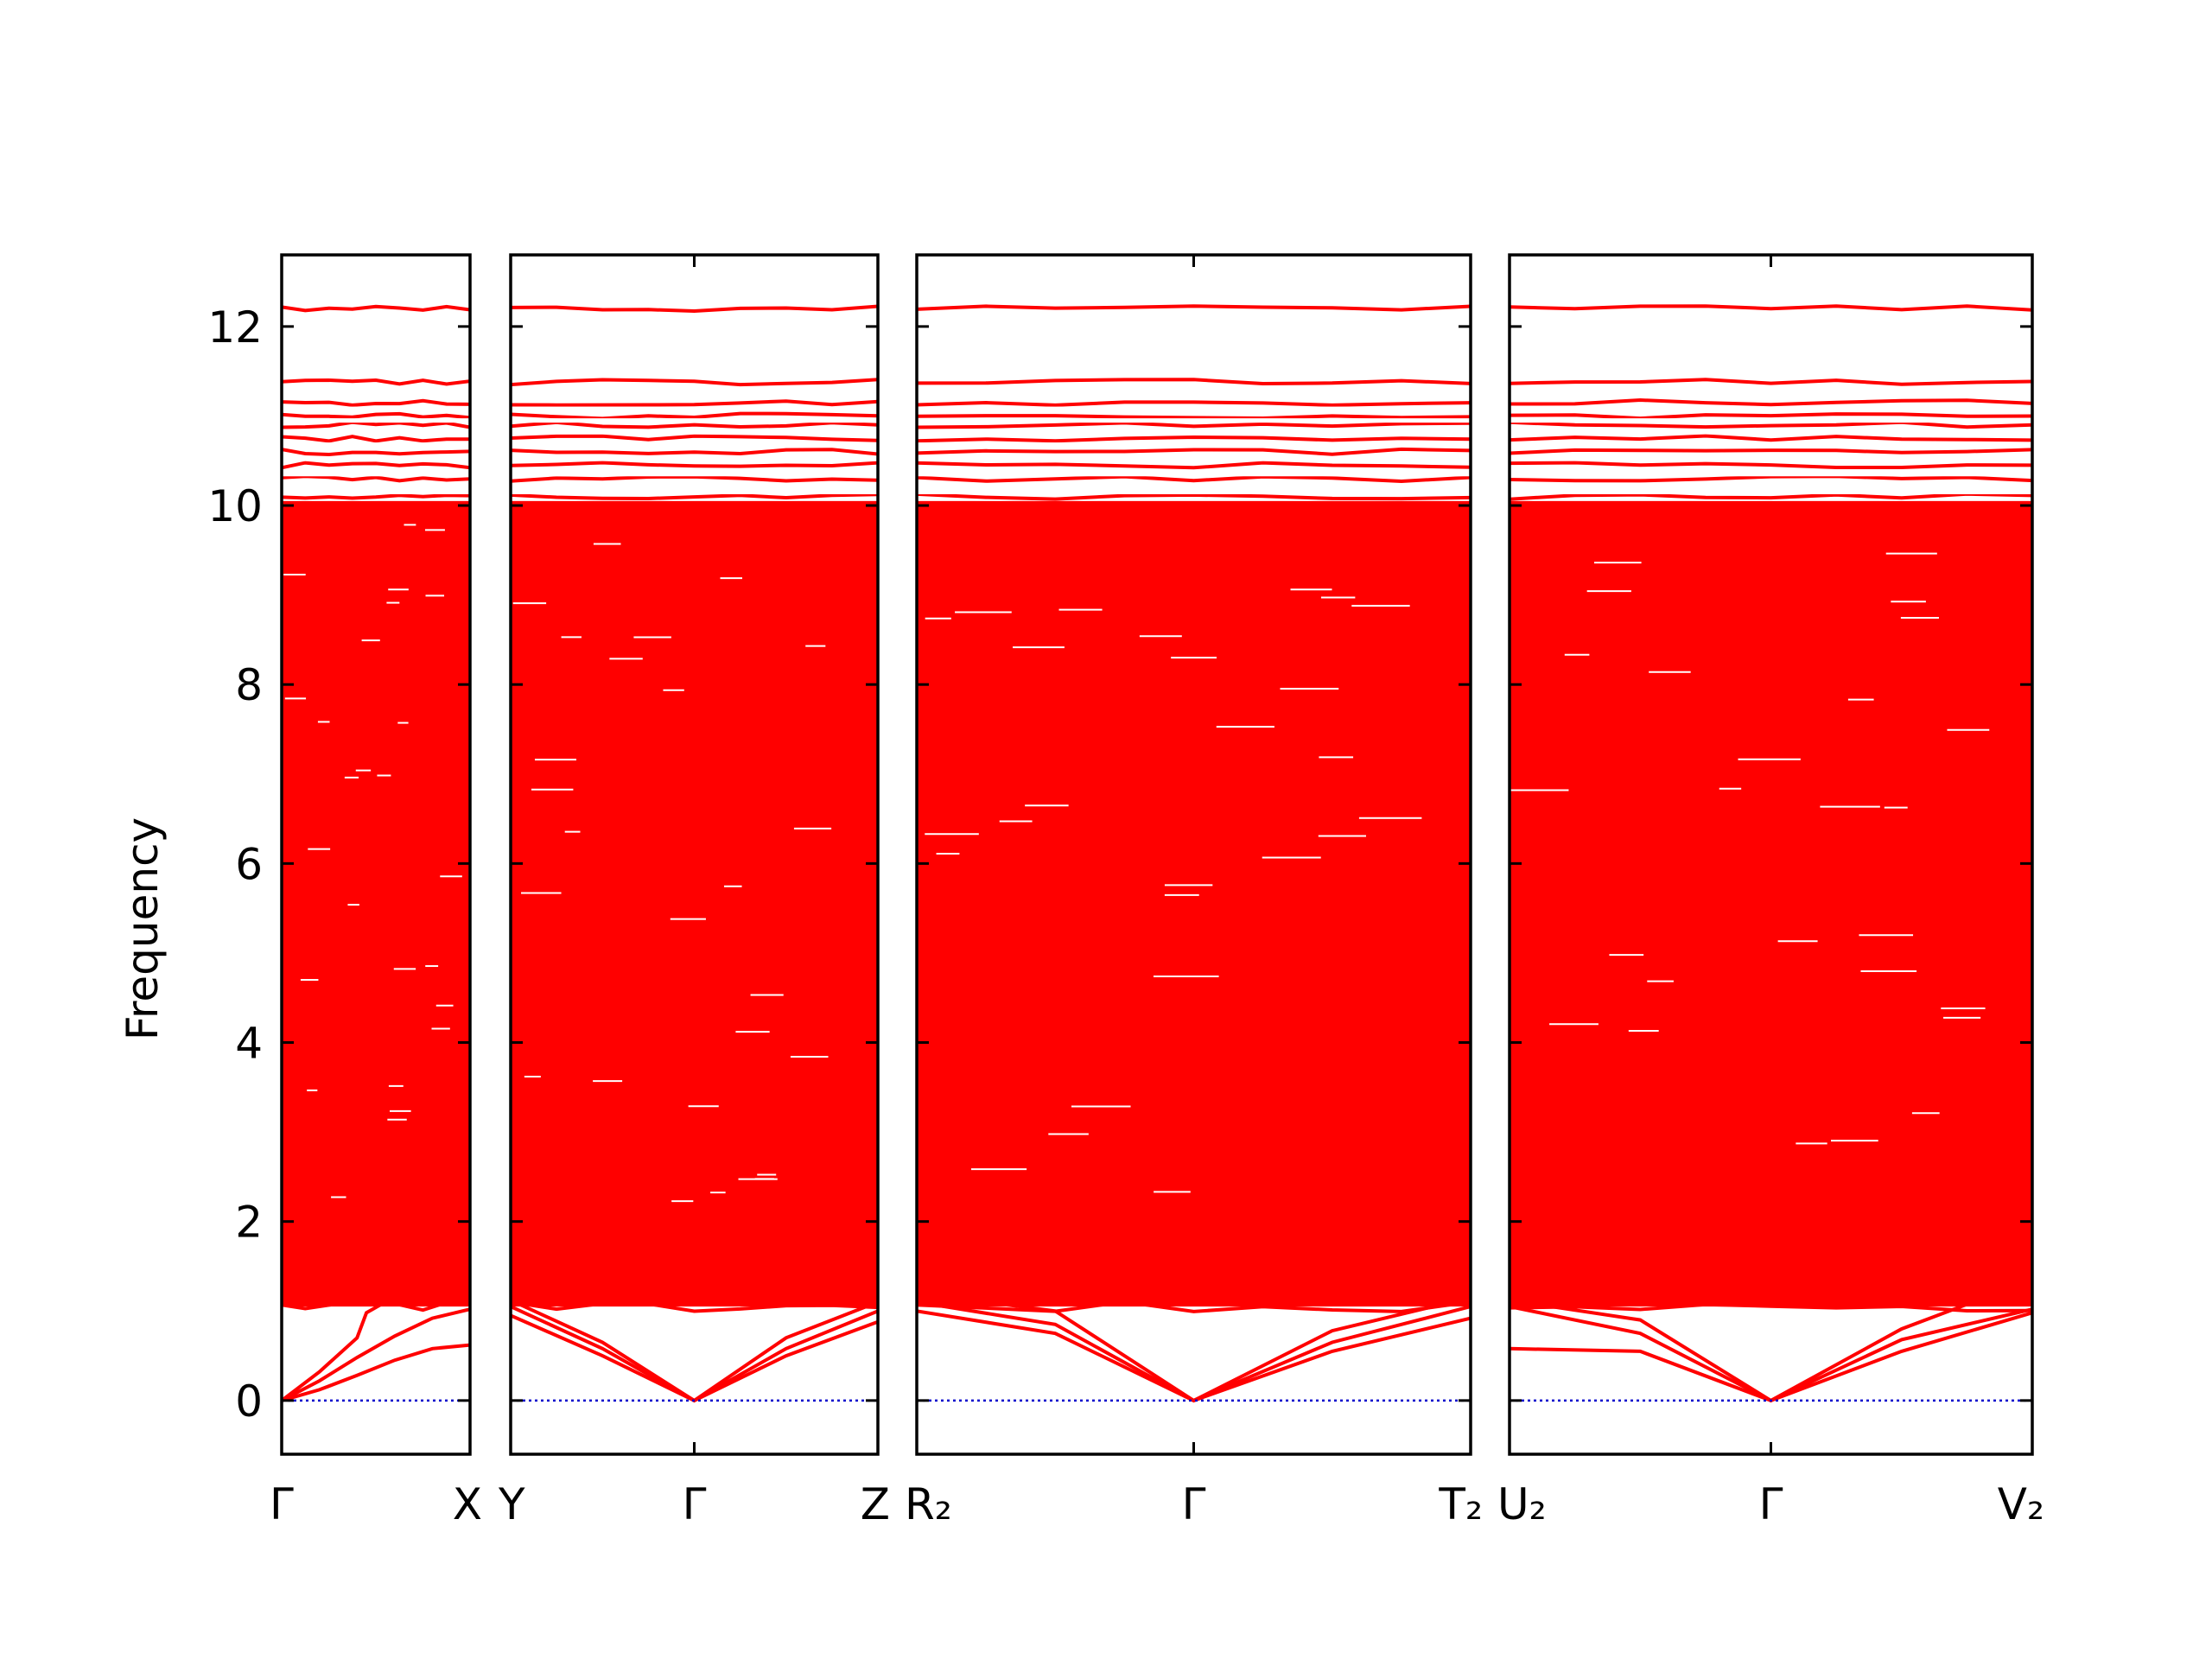  I want to click on dense-band-region, so click(1771, 903).